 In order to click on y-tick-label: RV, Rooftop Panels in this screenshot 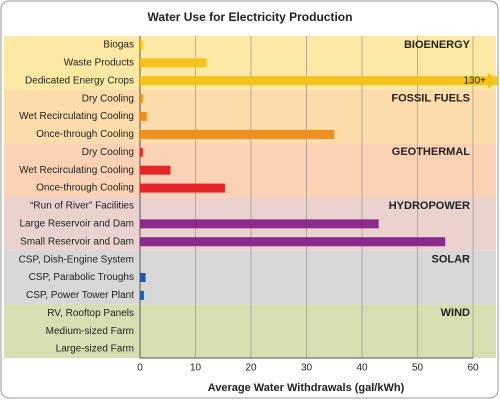, I will do `click(90, 313)`.